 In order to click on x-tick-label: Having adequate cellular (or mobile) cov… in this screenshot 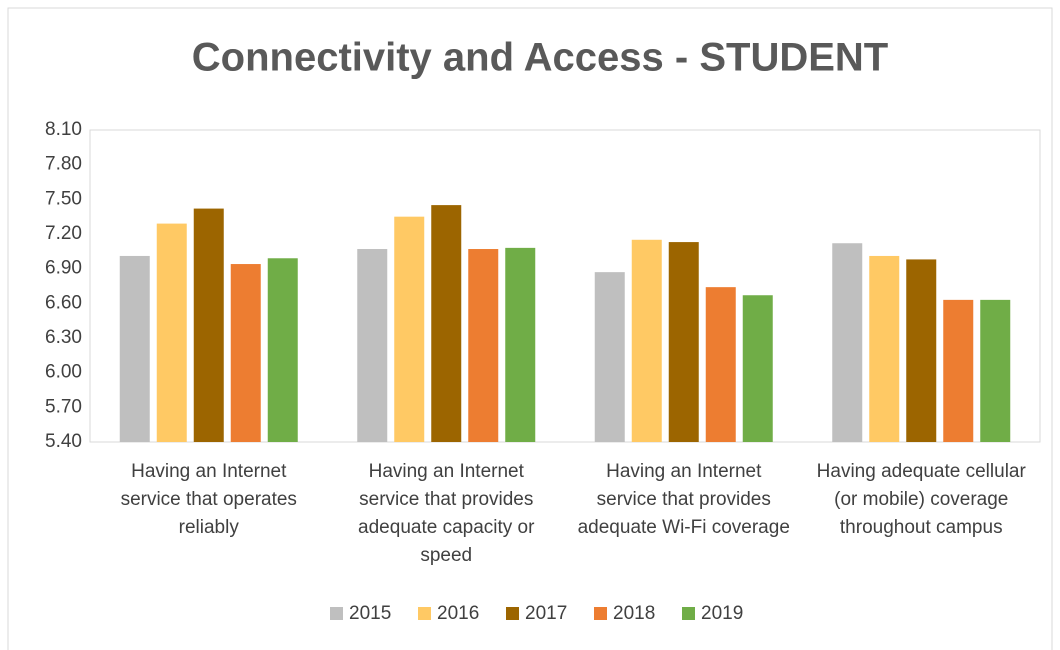, I will do `click(921, 499)`.